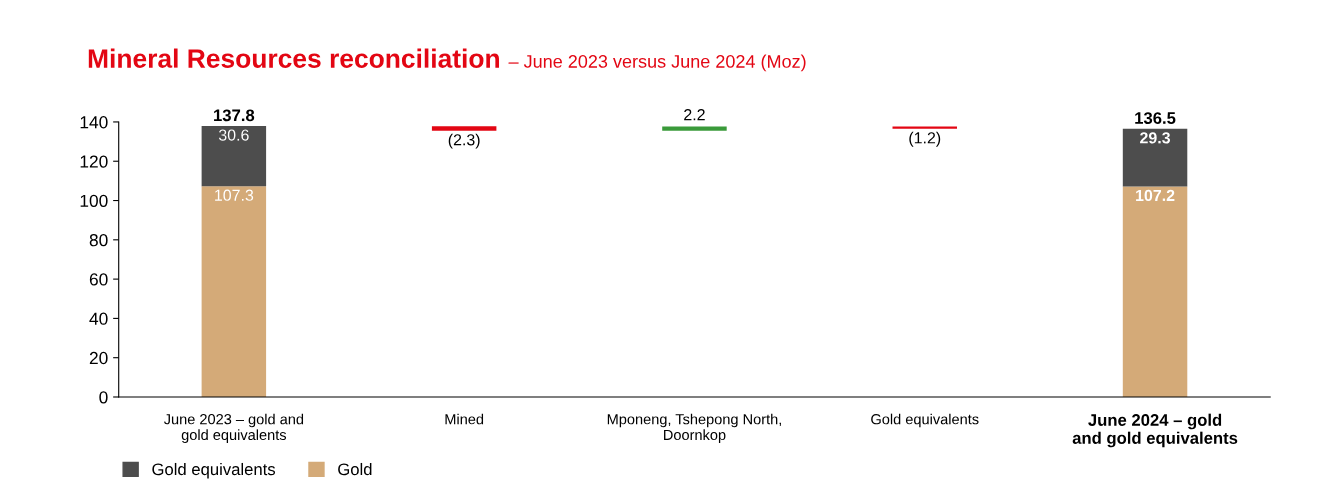 This screenshot has height=501, width=1319. What do you see at coordinates (94, 200) in the screenshot?
I see `y-tick-label: 100` at bounding box center [94, 200].